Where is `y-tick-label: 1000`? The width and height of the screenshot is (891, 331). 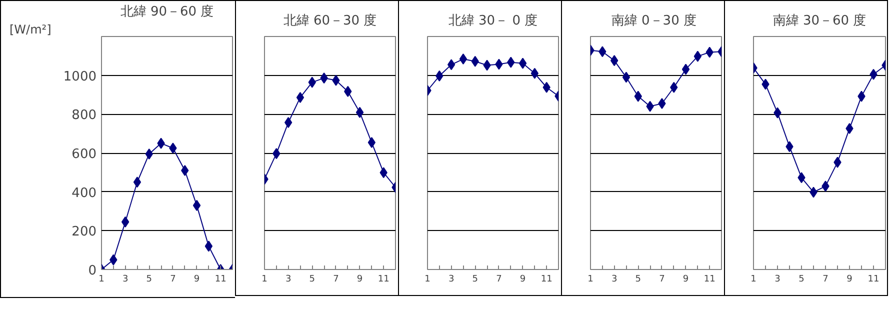 y-tick-label: 1000 is located at coordinates (80, 76).